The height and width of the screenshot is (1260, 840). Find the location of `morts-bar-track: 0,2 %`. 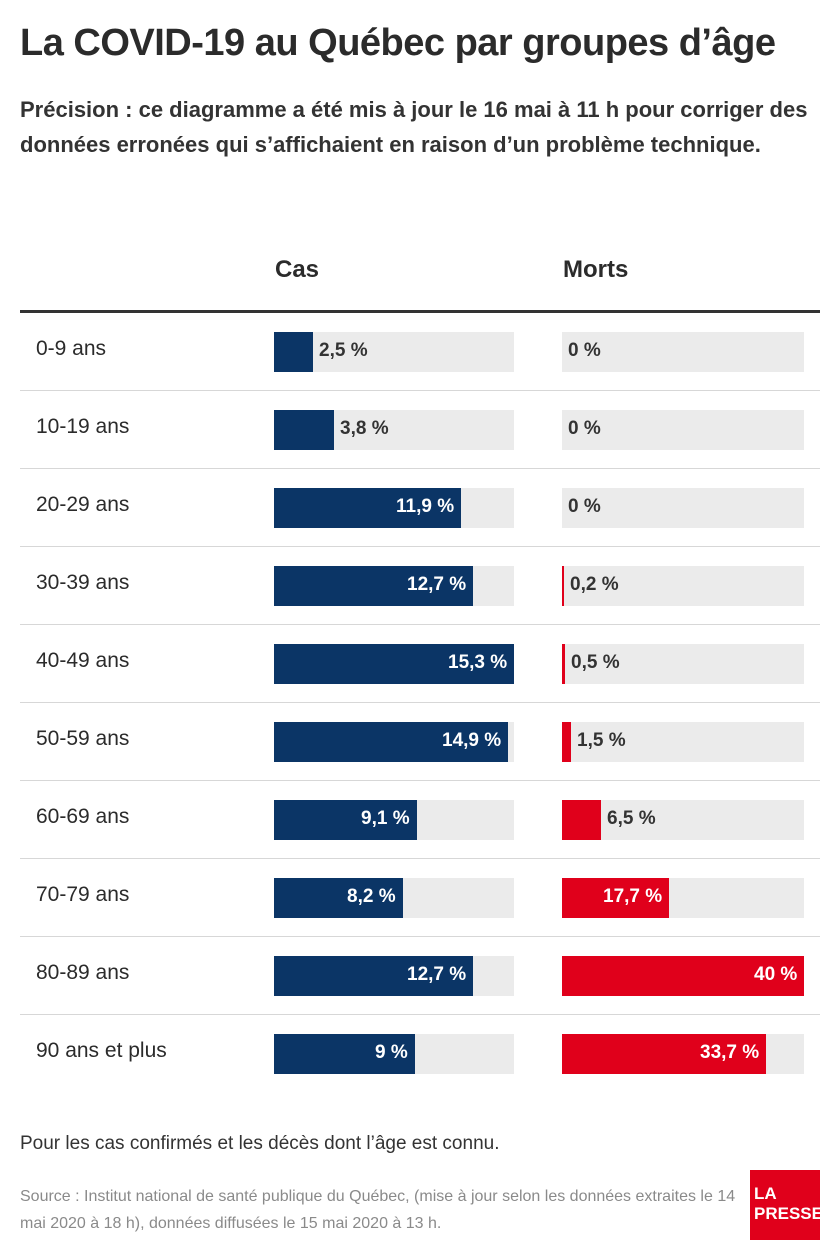

morts-bar-track: 0,2 % is located at coordinates (683, 586).